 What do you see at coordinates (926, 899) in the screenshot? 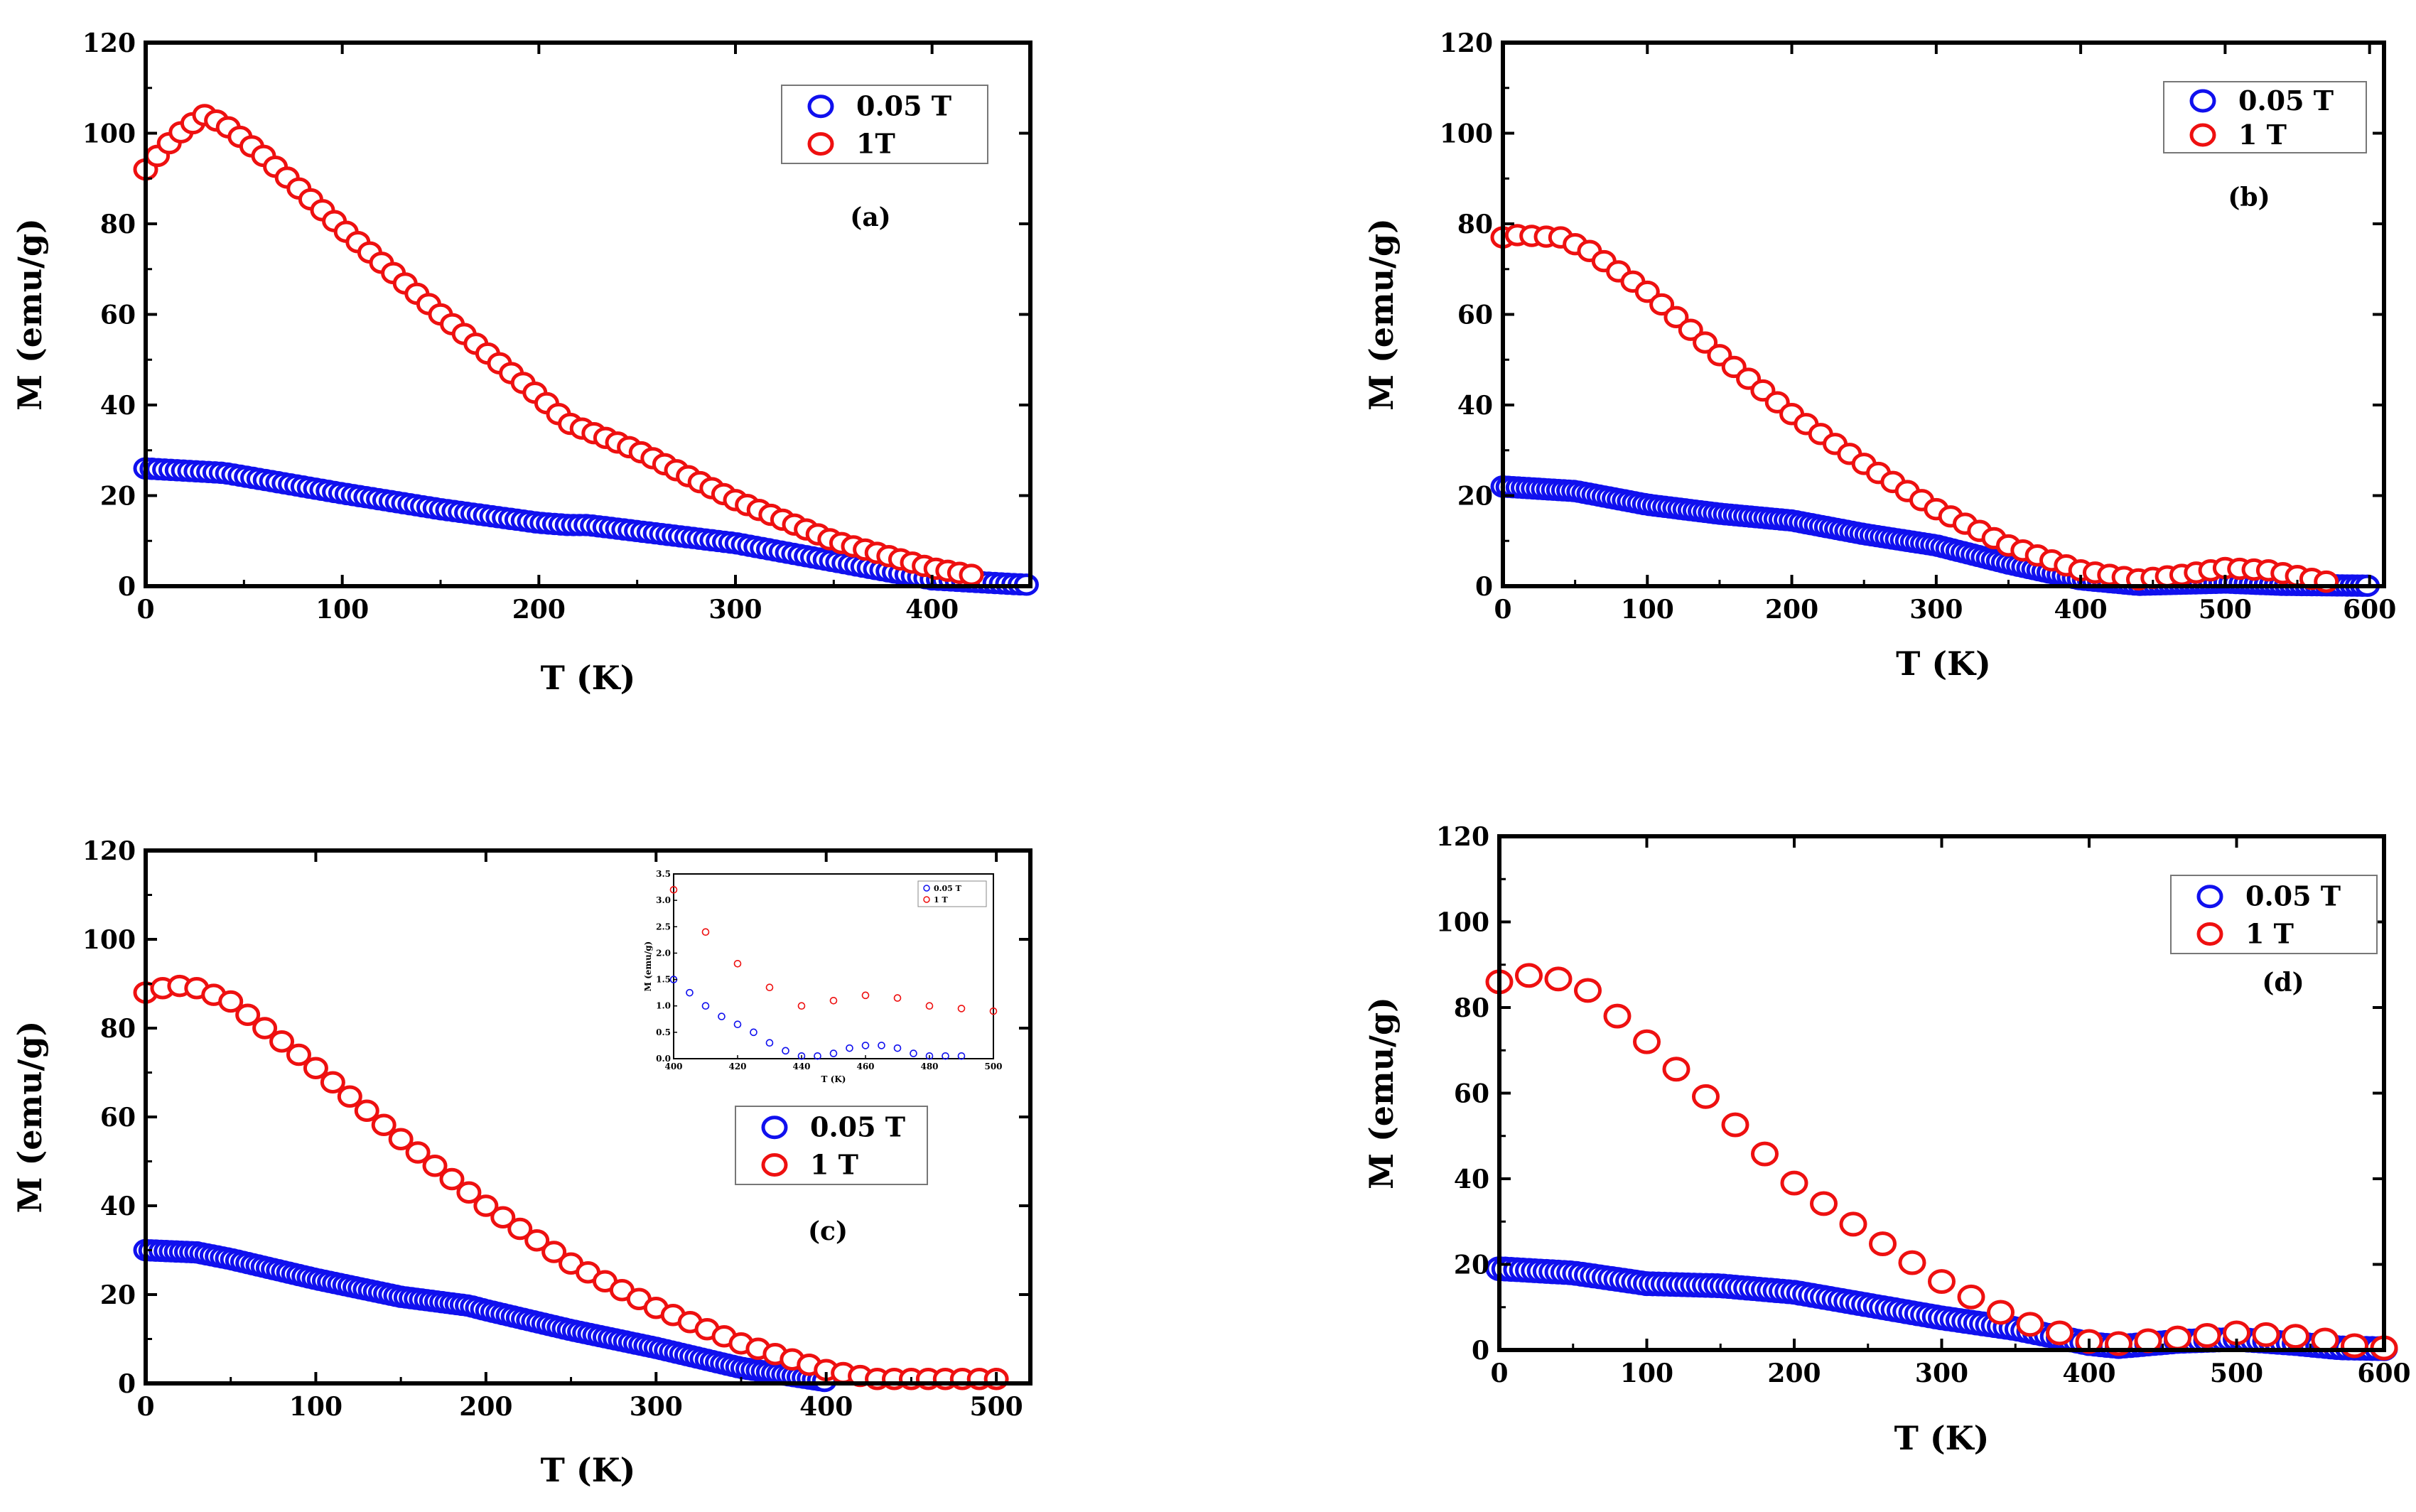
I see `inset-legend-marker` at bounding box center [926, 899].